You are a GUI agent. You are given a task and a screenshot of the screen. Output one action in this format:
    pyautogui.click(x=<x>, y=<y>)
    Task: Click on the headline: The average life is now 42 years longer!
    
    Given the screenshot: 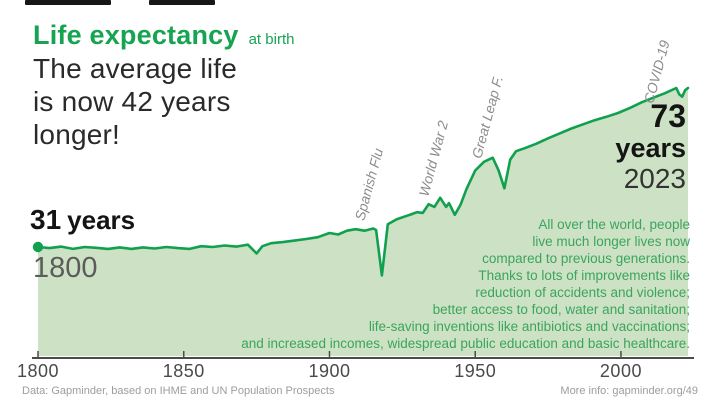 What is the action you would take?
    pyautogui.click(x=135, y=101)
    